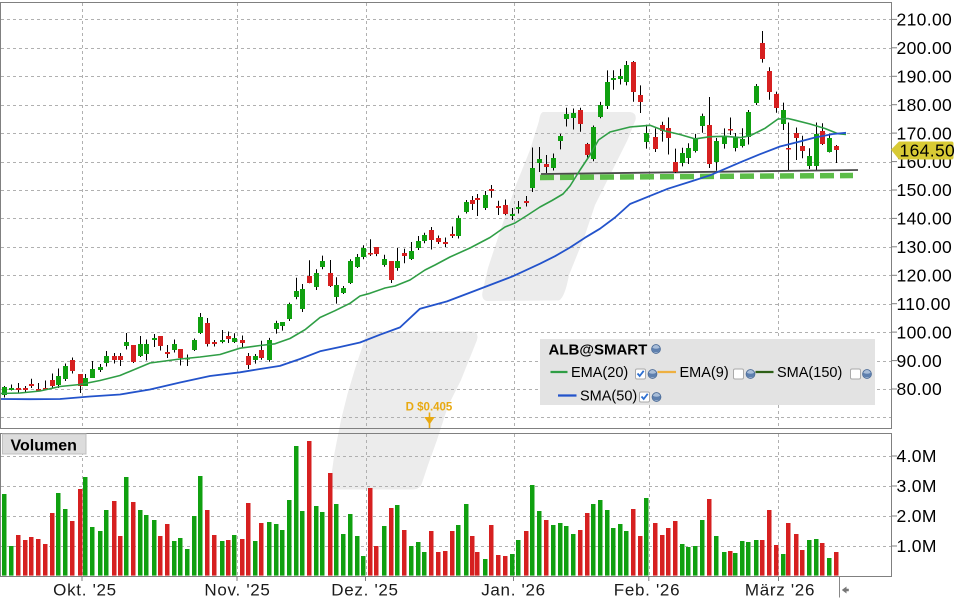 This screenshot has height=605, width=960. Describe the element at coordinates (925, 219) in the screenshot. I see `svg-text: 140.00` at that location.